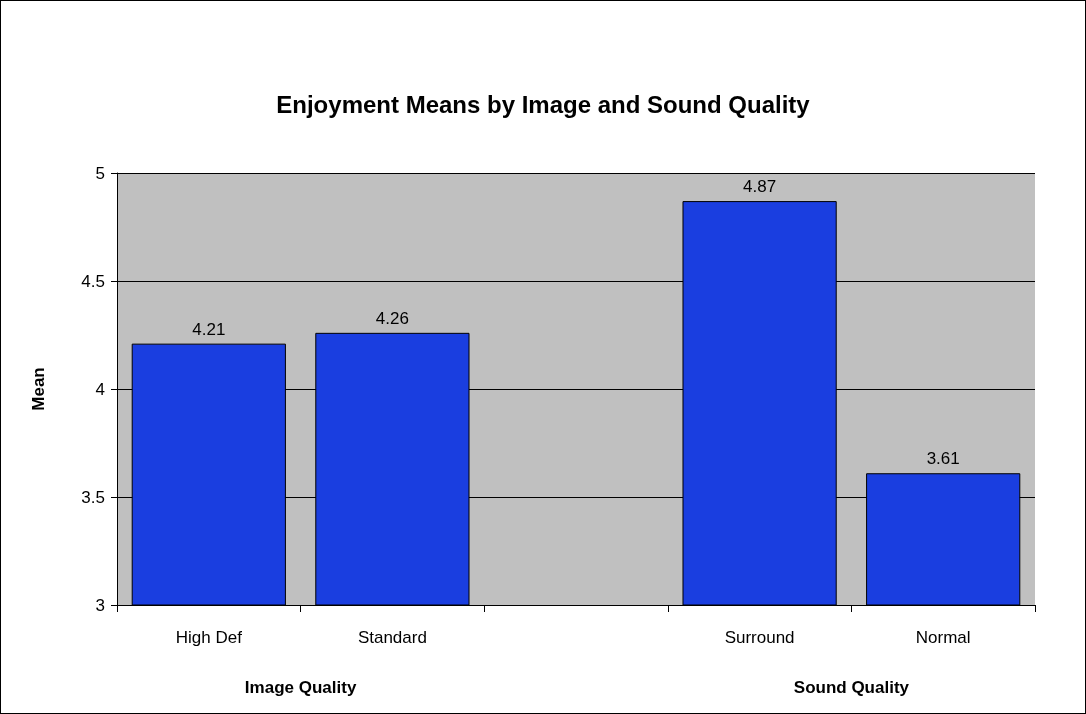 The height and width of the screenshot is (714, 1086). I want to click on y-tick-label: 5, so click(100, 173).